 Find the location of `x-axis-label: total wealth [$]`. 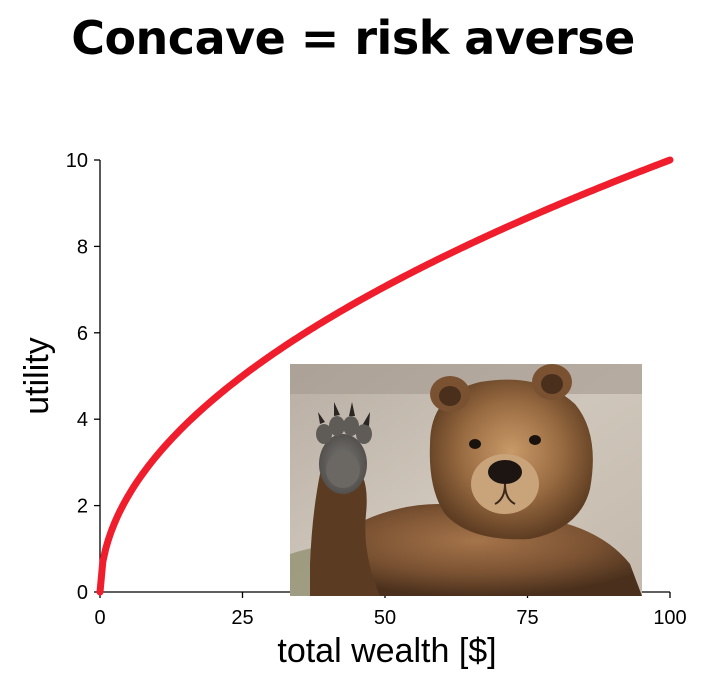

x-axis-label: total wealth [$] is located at coordinates (386, 651).